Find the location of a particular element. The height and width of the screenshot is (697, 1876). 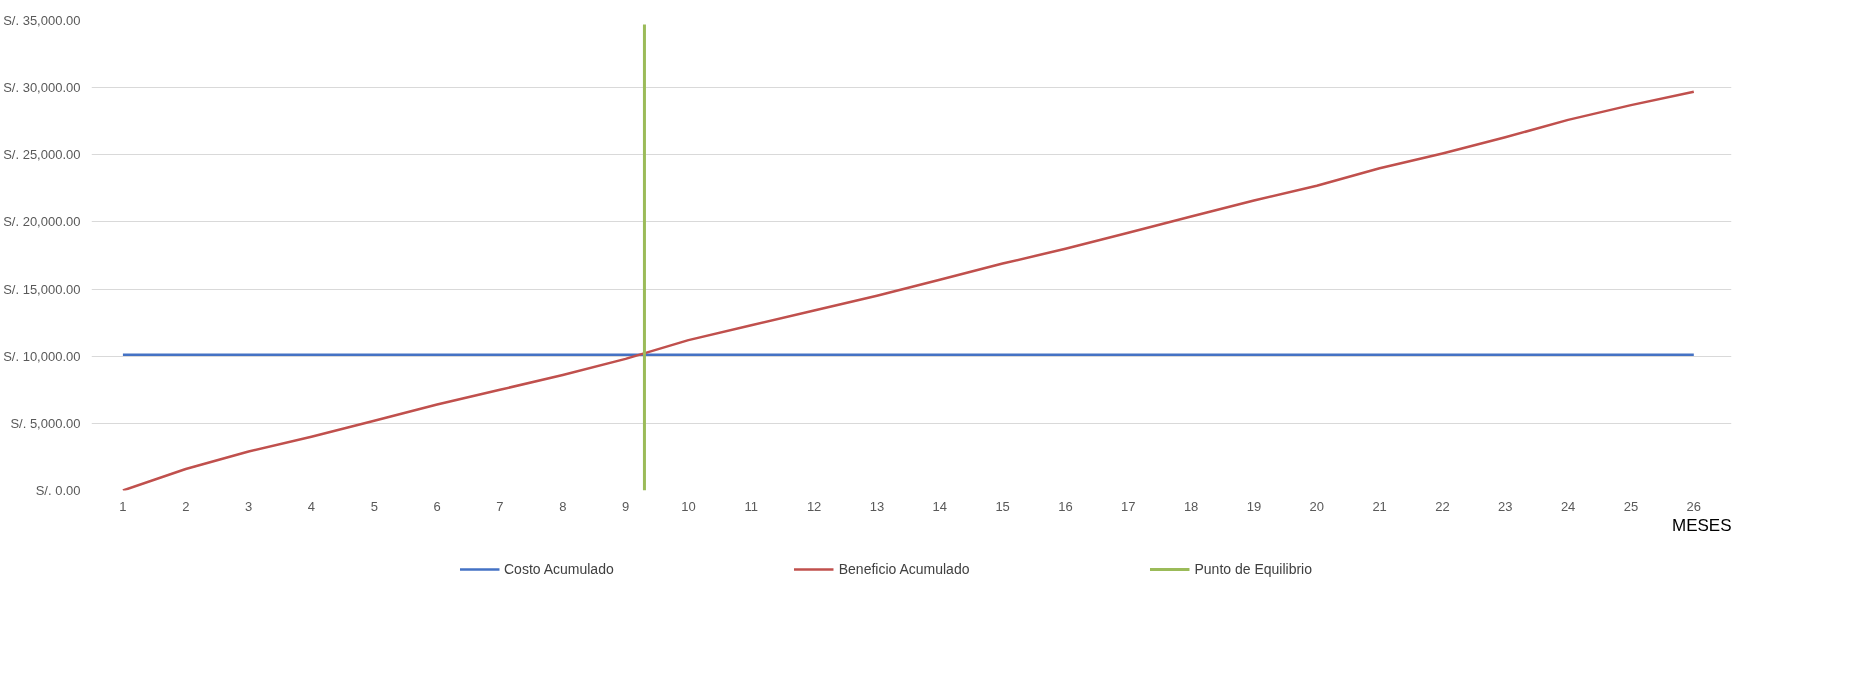

y-tick-label: S/. 30,000.00 is located at coordinates (42, 88).